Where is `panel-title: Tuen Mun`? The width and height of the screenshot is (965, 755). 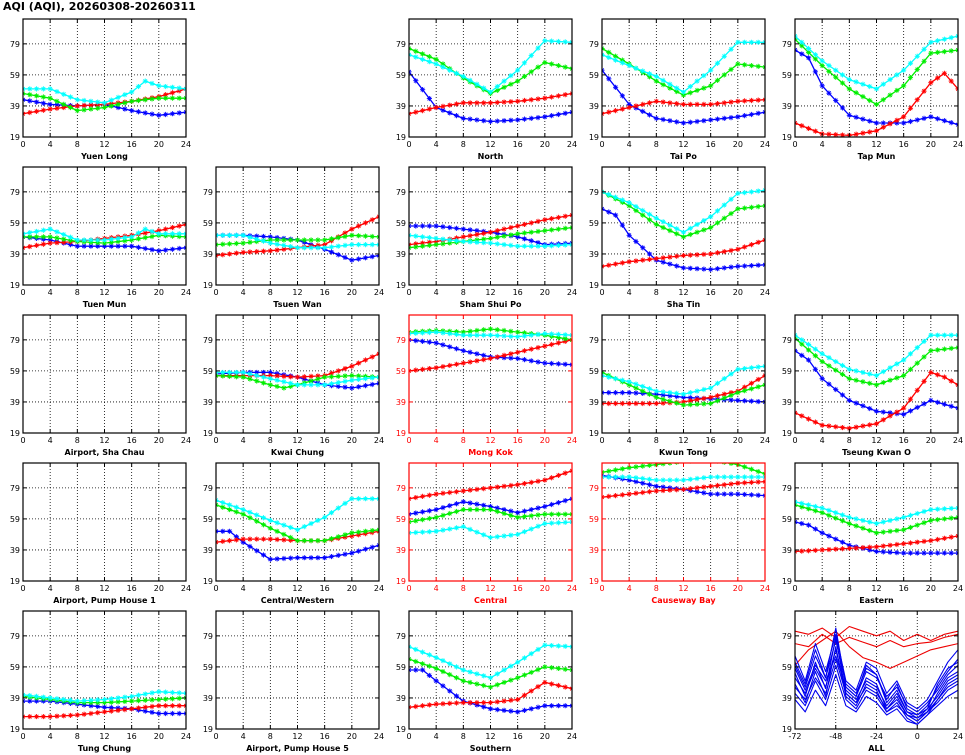
panel-title: Tuen Mun is located at coordinates (105, 304).